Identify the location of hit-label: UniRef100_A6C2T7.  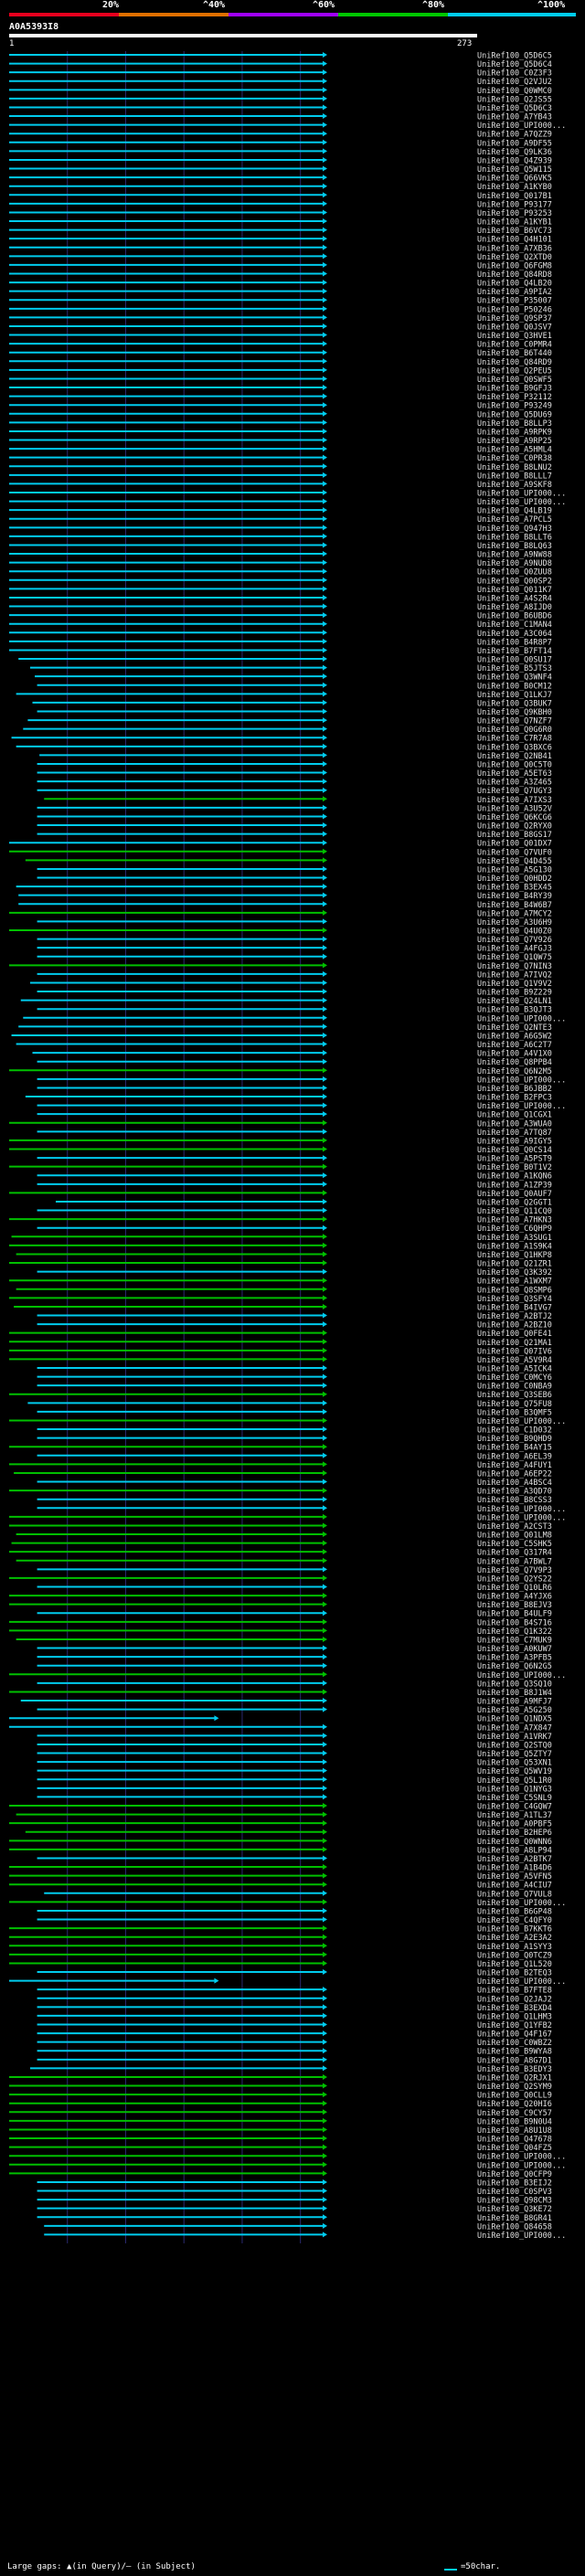
(514, 1045).